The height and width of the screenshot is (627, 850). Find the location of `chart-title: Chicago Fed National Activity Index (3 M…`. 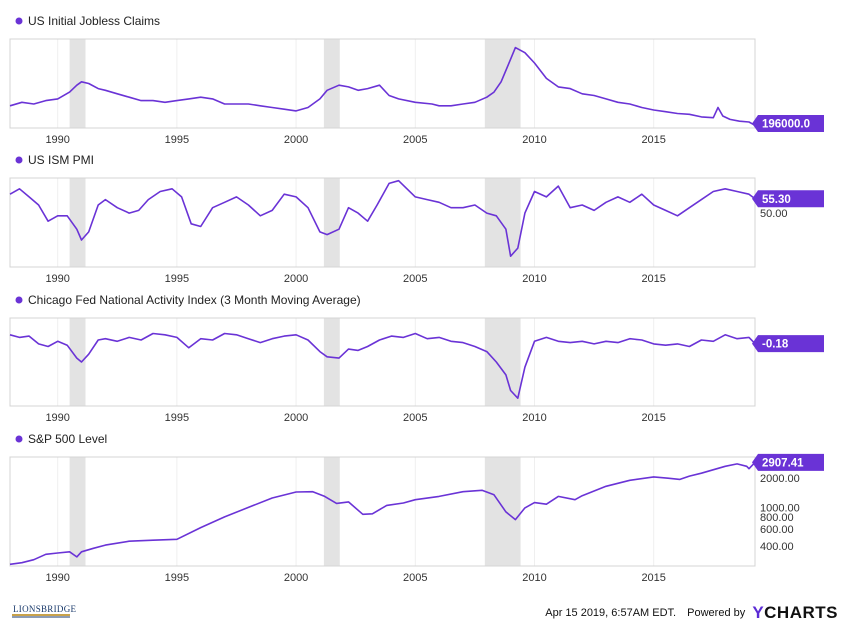

chart-title: Chicago Fed National Activity Index (3 M… is located at coordinates (194, 300).